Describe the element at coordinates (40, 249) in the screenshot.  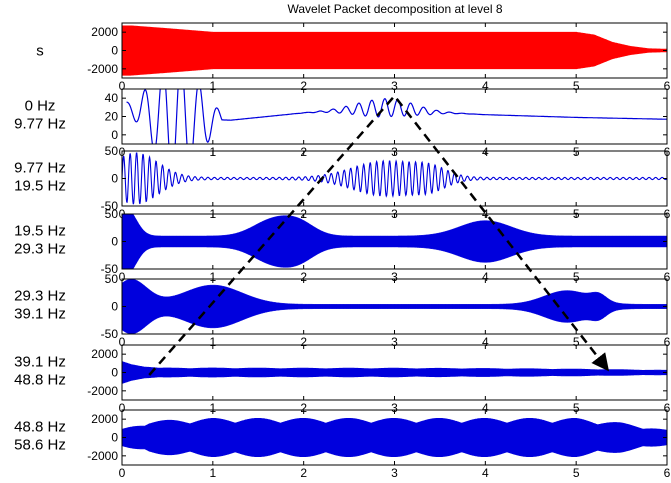
I see `panel-label-b2: 29.3 Hz` at that location.